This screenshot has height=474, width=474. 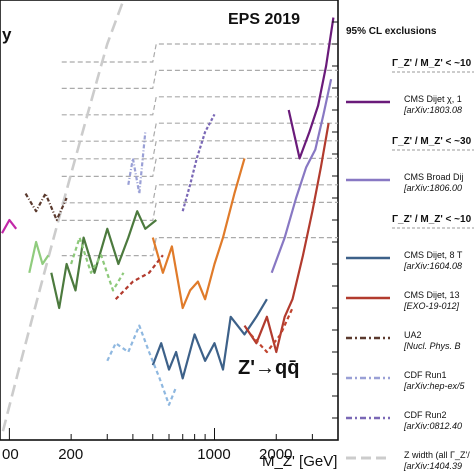 I want to click on x-tick-label: 200, so click(x=70, y=454).